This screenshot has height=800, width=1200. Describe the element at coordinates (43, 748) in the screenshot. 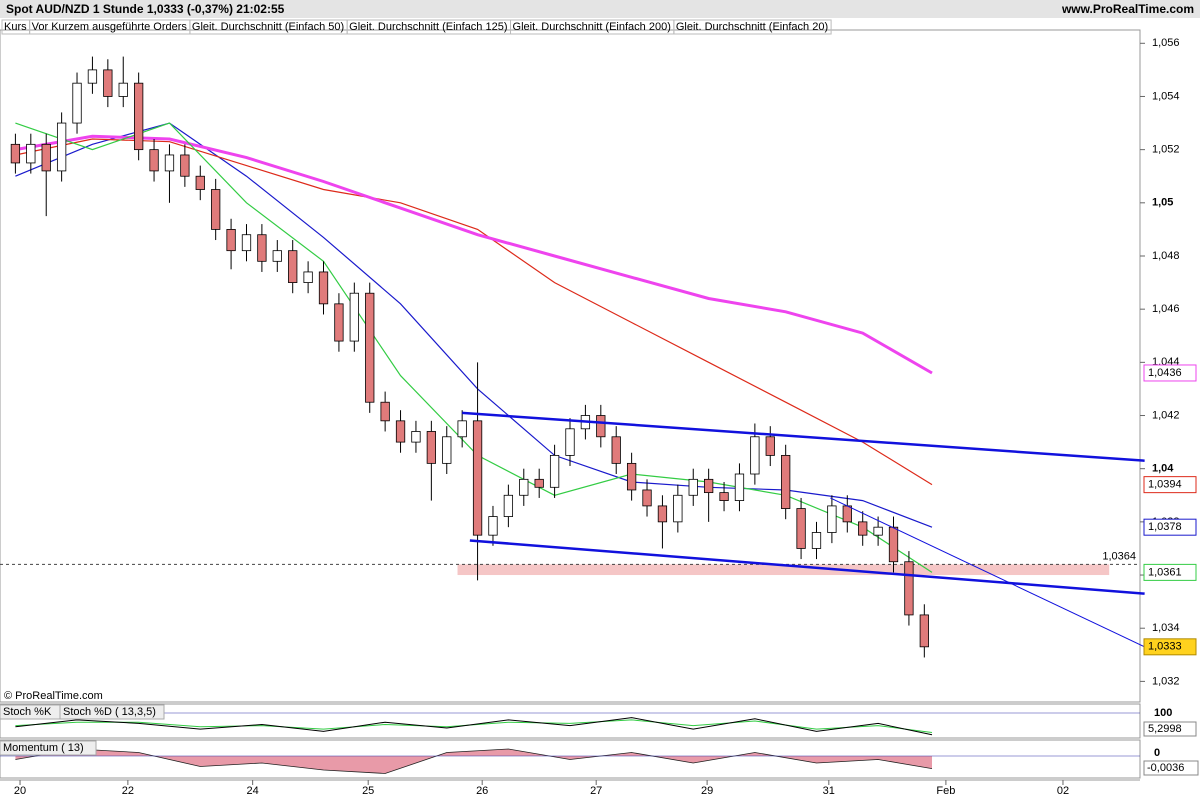

I see `panel-label: Momentum ( 13)` at that location.